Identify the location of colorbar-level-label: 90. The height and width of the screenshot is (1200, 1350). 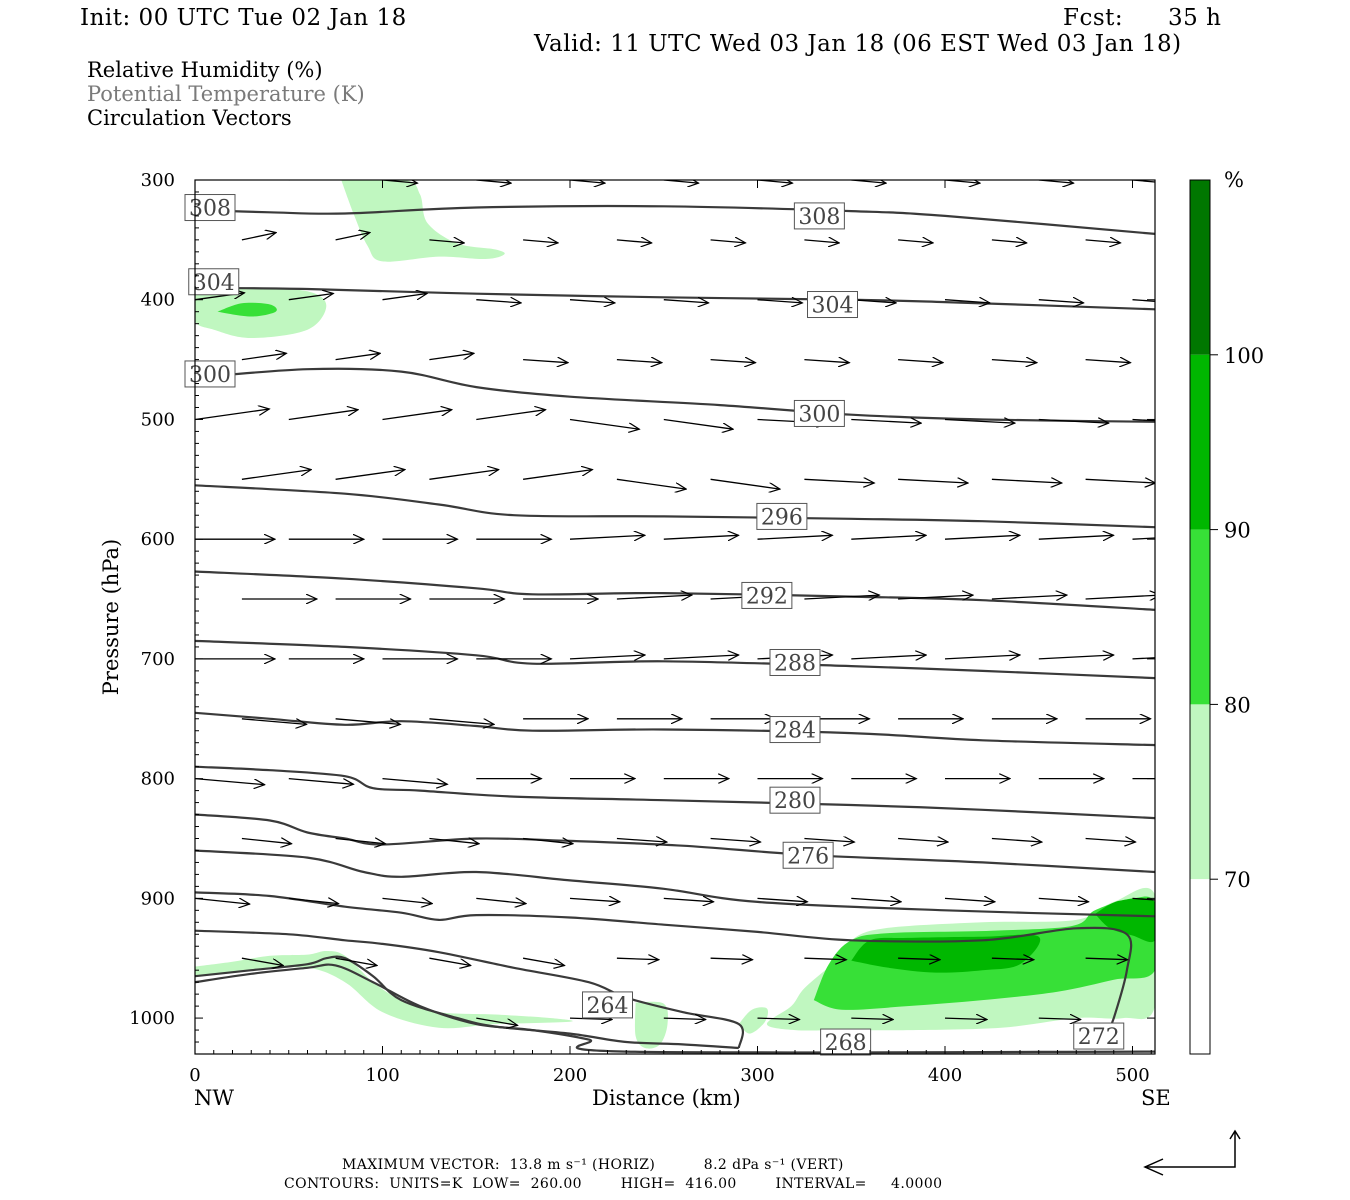
(1237, 531).